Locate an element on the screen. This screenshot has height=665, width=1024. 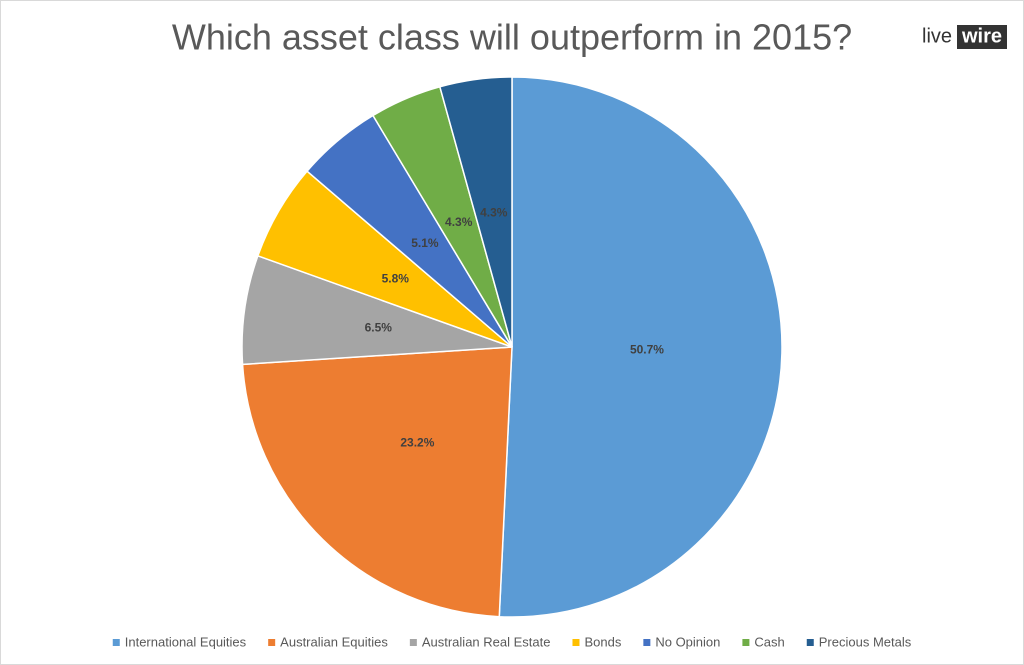
logo-box is located at coordinates (982, 37).